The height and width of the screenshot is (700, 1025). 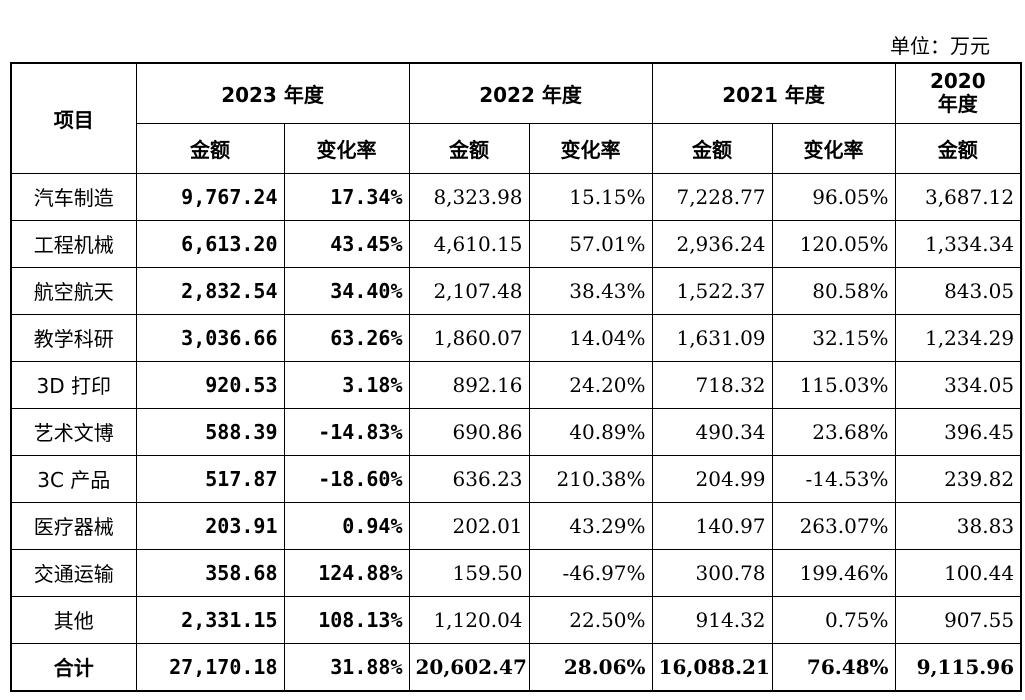 I want to click on header-2021-change: 变化率, so click(x=833, y=148).